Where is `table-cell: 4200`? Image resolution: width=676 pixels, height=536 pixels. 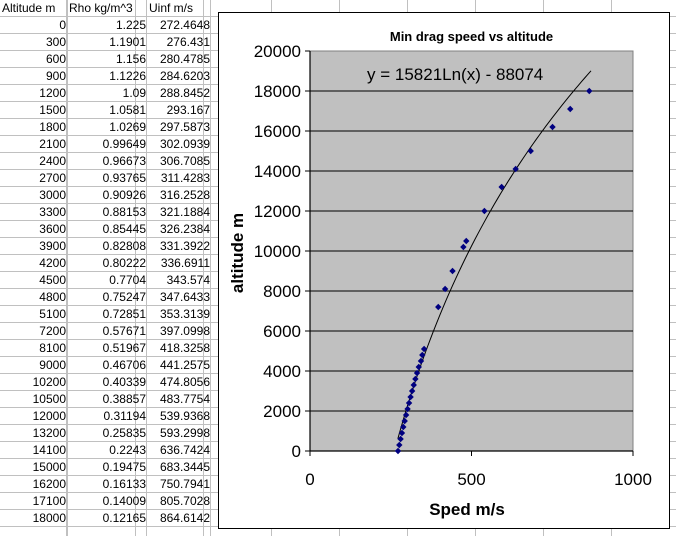 table-cell: 4200 is located at coordinates (52, 263).